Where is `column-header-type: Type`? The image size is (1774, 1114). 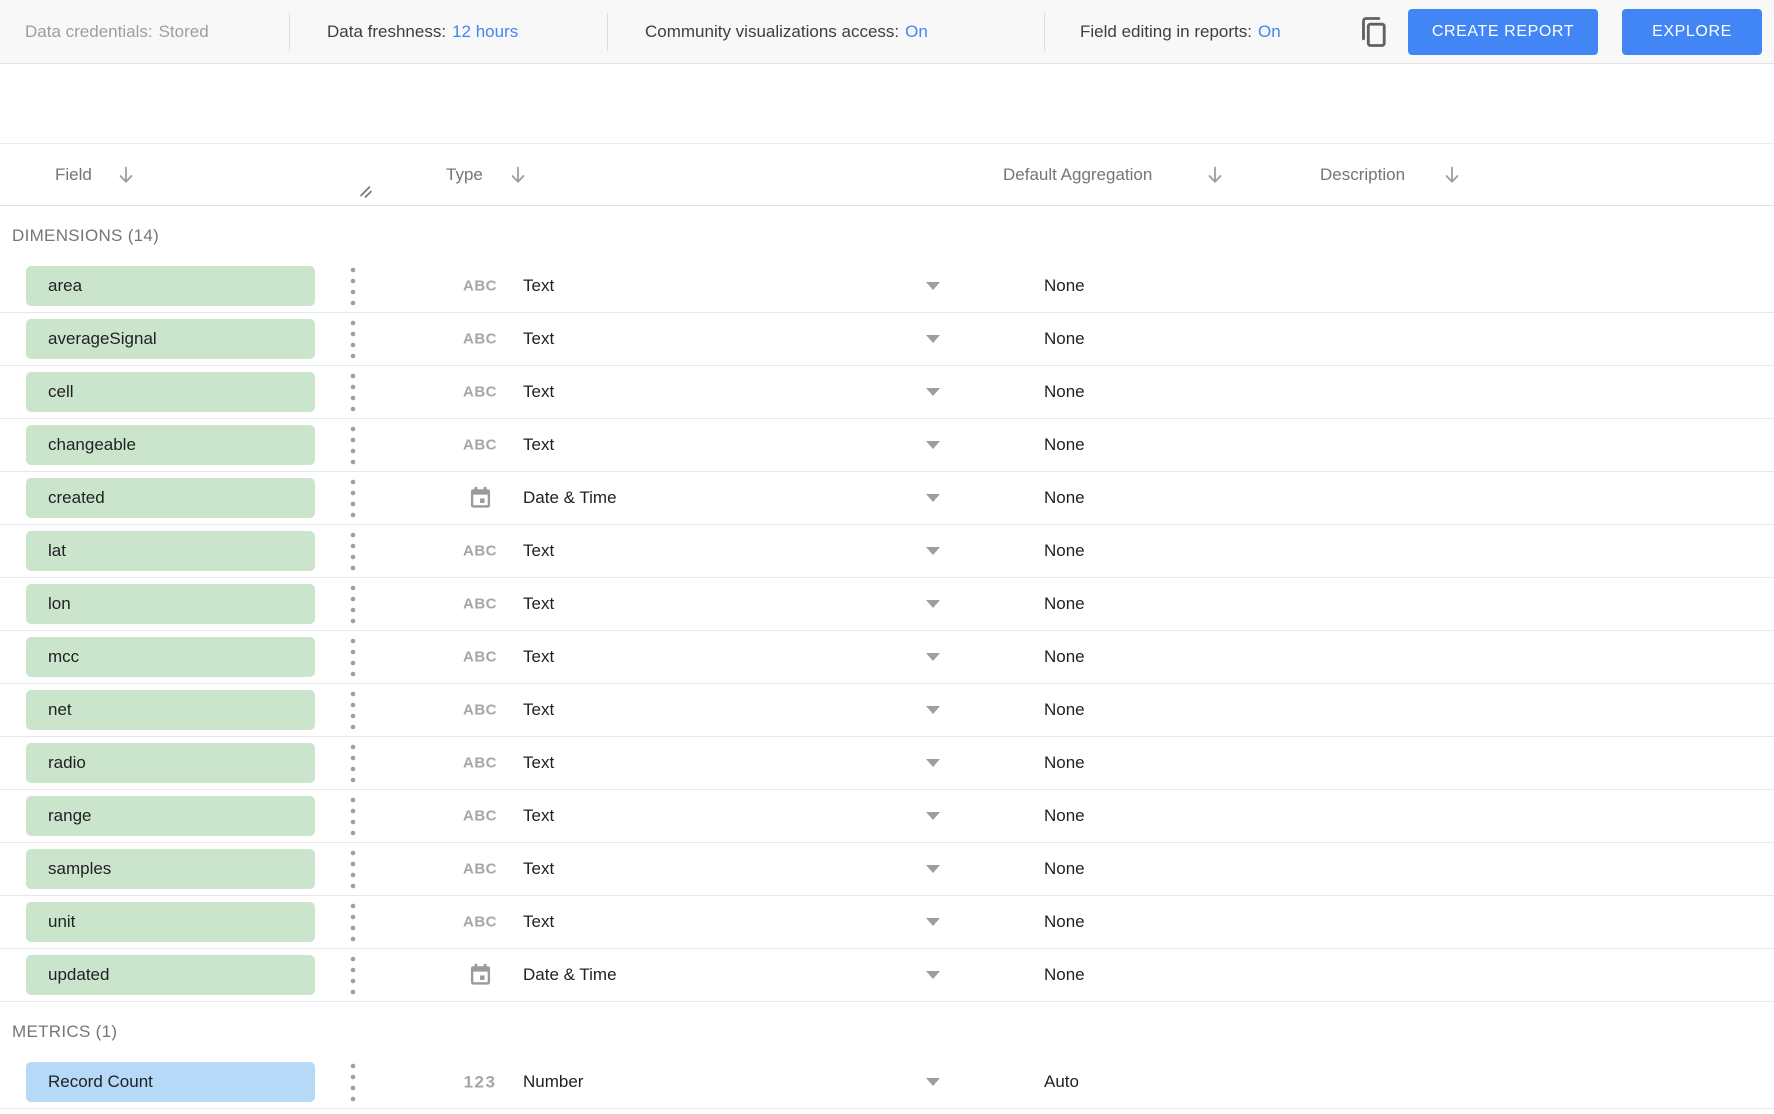 column-header-type: Type is located at coordinates (464, 174).